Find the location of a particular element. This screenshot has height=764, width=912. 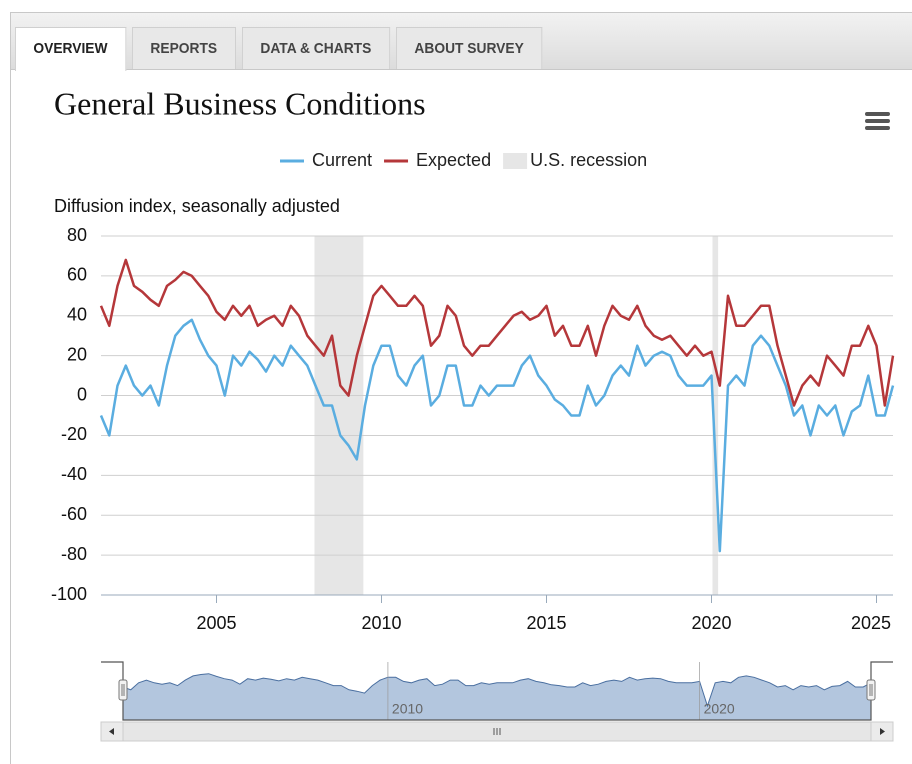

y-tick-label: 20 is located at coordinates (77, 354).